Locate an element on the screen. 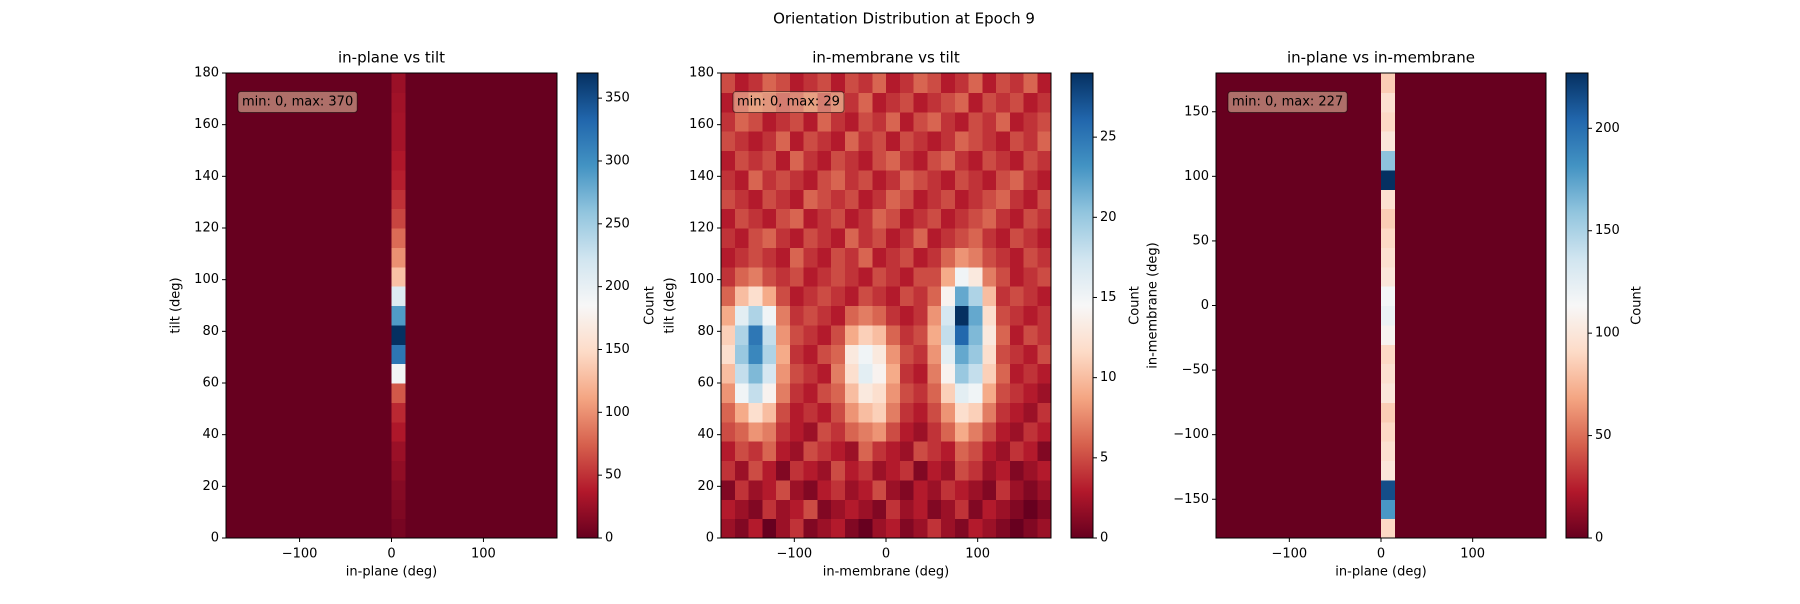 This screenshot has height=604, width=1800. y-axis-label: tilt (deg) is located at coordinates (670, 305).